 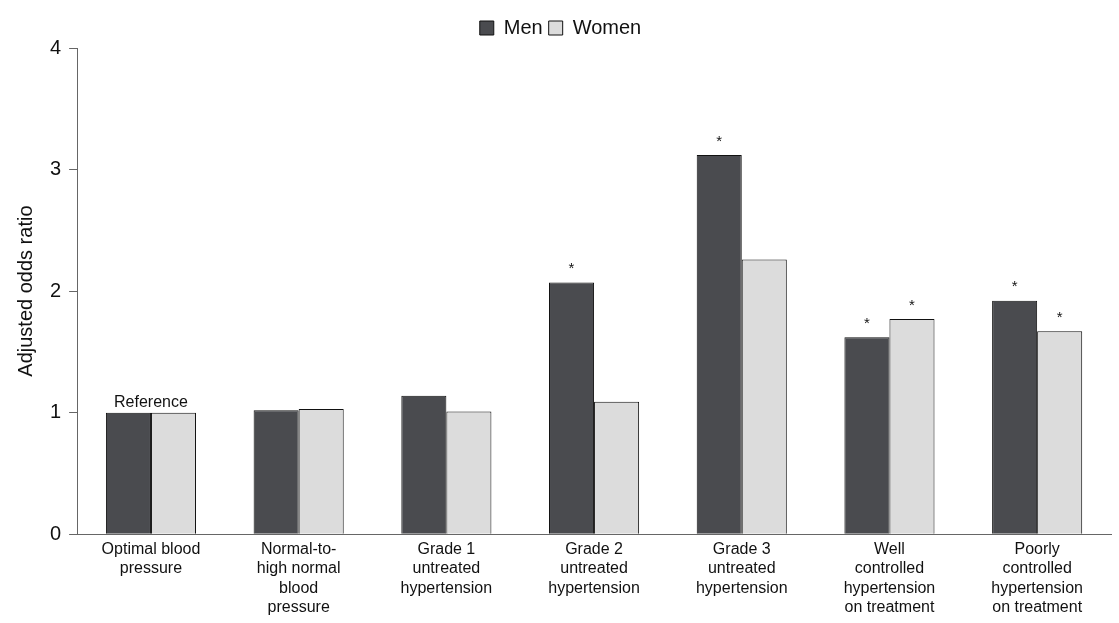 What do you see at coordinates (607, 26) in the screenshot?
I see `legend-label: Women` at bounding box center [607, 26].